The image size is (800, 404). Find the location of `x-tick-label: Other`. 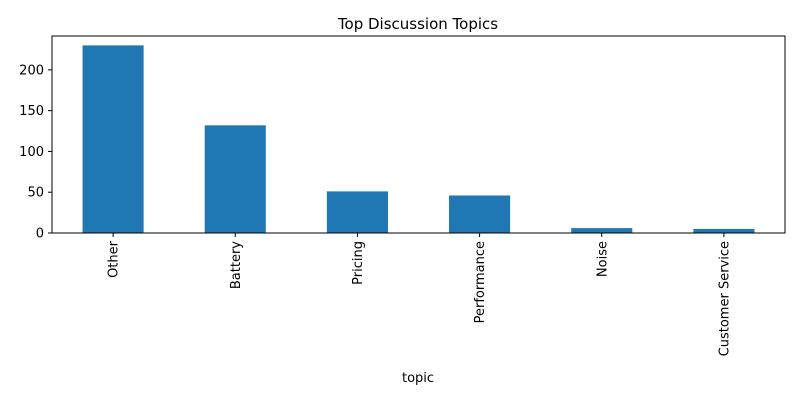

x-tick-label: Other is located at coordinates (114, 259).